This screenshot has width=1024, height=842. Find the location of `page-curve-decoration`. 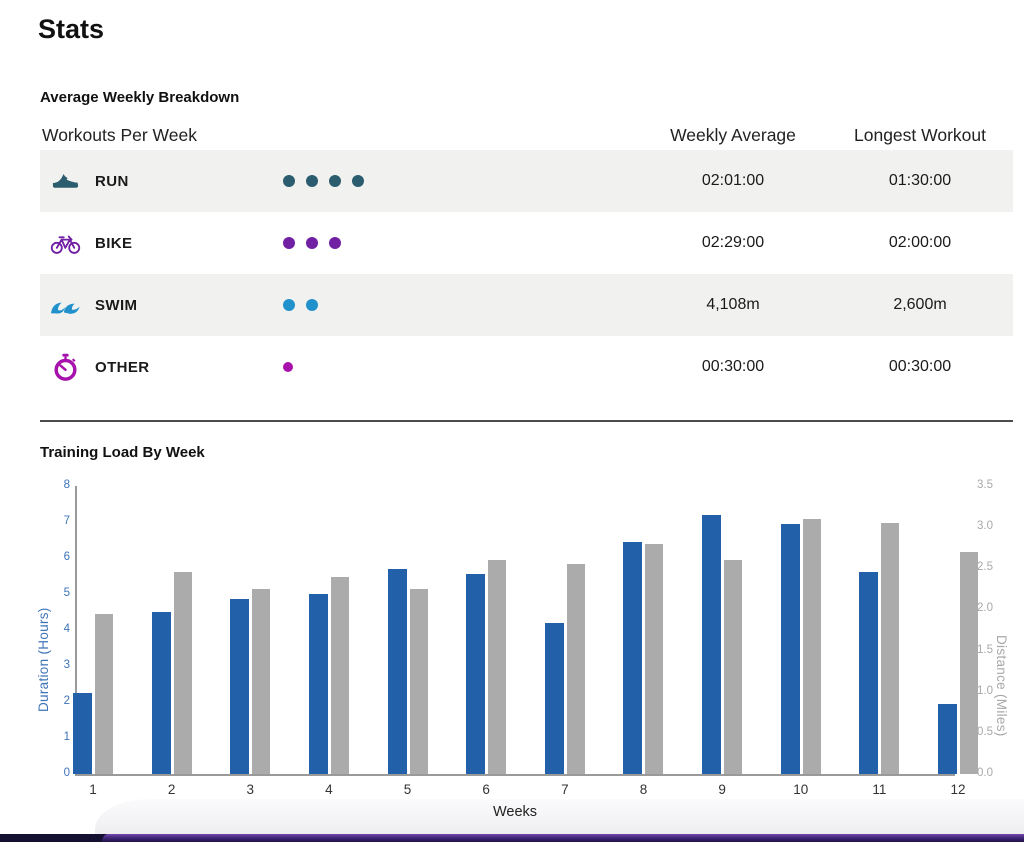

page-curve-decoration is located at coordinates (559, 816).